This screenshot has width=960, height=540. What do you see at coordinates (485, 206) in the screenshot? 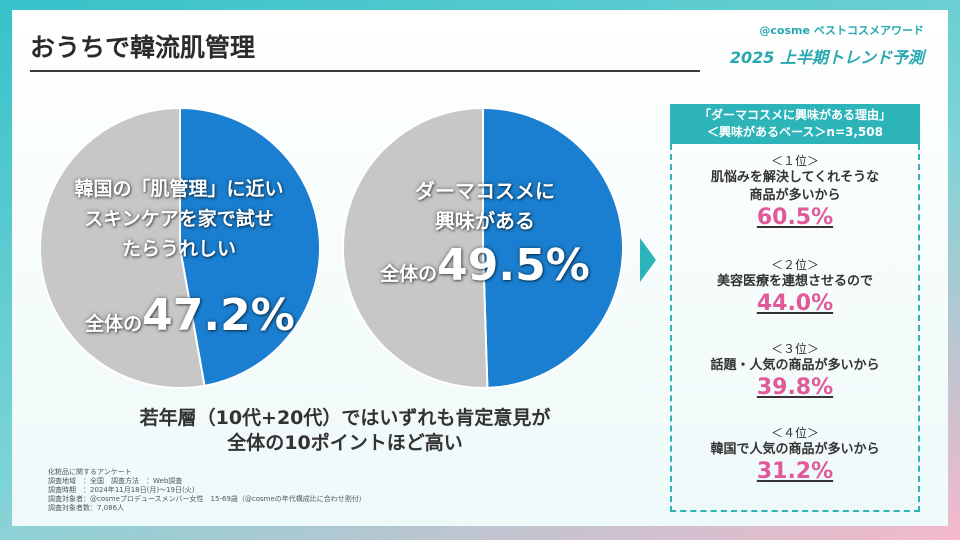
I see `pie2-label: ダーマコスメに 興味がある` at bounding box center [485, 206].